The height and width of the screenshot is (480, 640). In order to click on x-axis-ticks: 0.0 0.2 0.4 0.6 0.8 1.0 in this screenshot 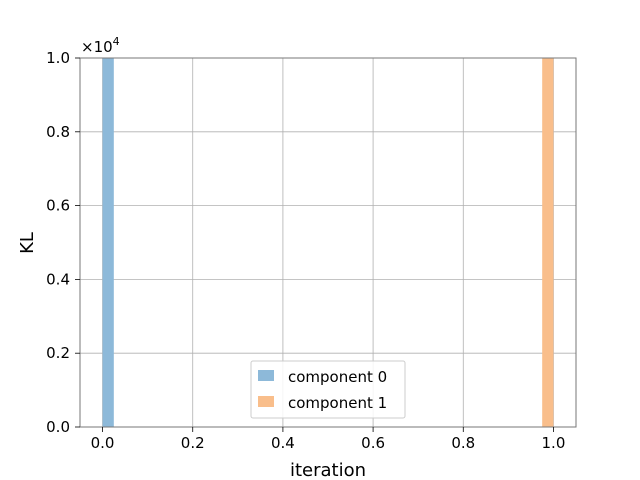, I will do `click(328, 439)`.